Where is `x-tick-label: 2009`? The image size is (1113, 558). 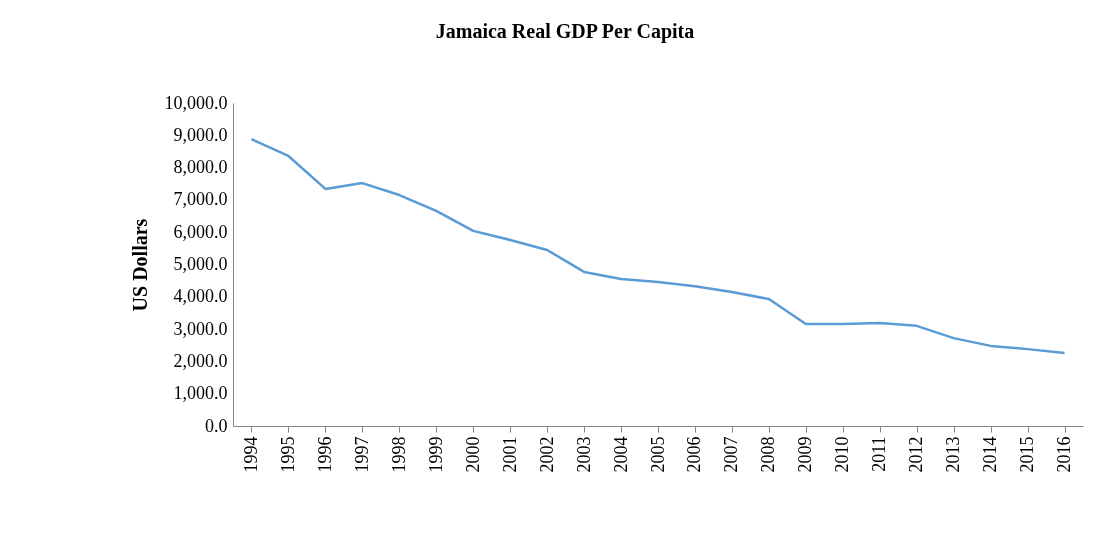 x-tick-label: 2009 is located at coordinates (805, 454).